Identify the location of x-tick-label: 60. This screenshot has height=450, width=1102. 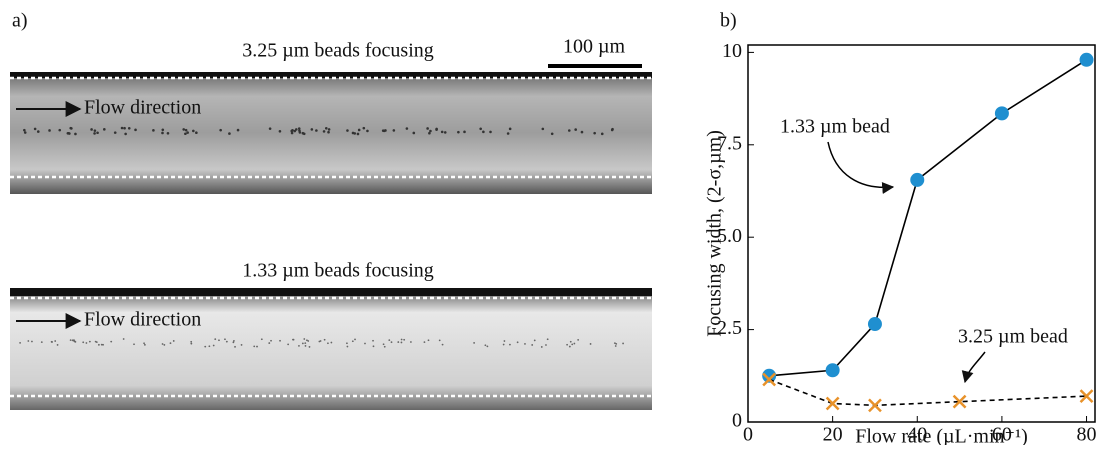
(1002, 434).